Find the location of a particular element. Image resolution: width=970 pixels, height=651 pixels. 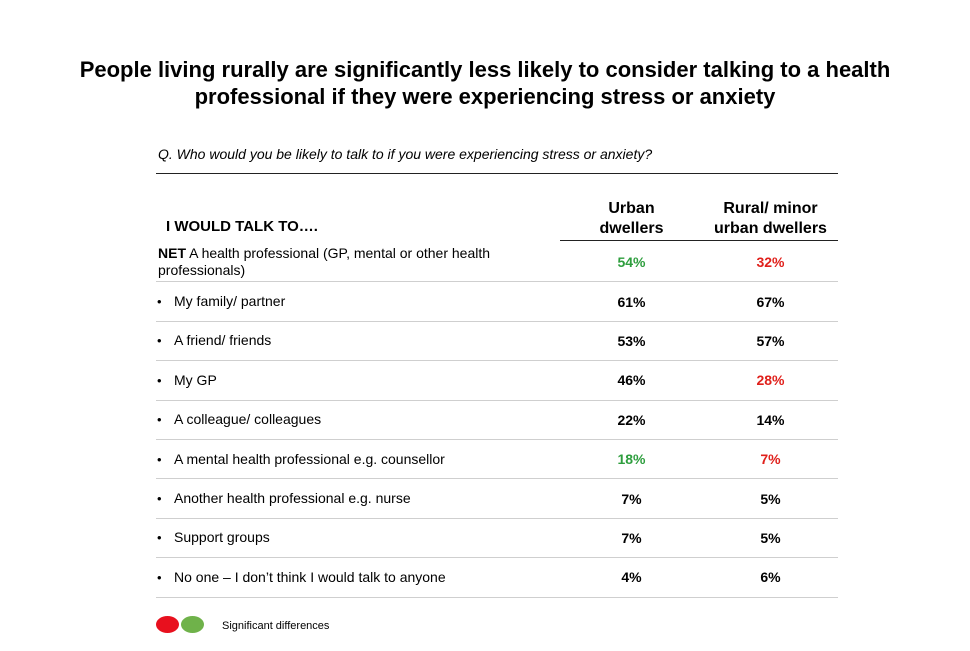

cell-rural: 14% is located at coordinates (770, 419).